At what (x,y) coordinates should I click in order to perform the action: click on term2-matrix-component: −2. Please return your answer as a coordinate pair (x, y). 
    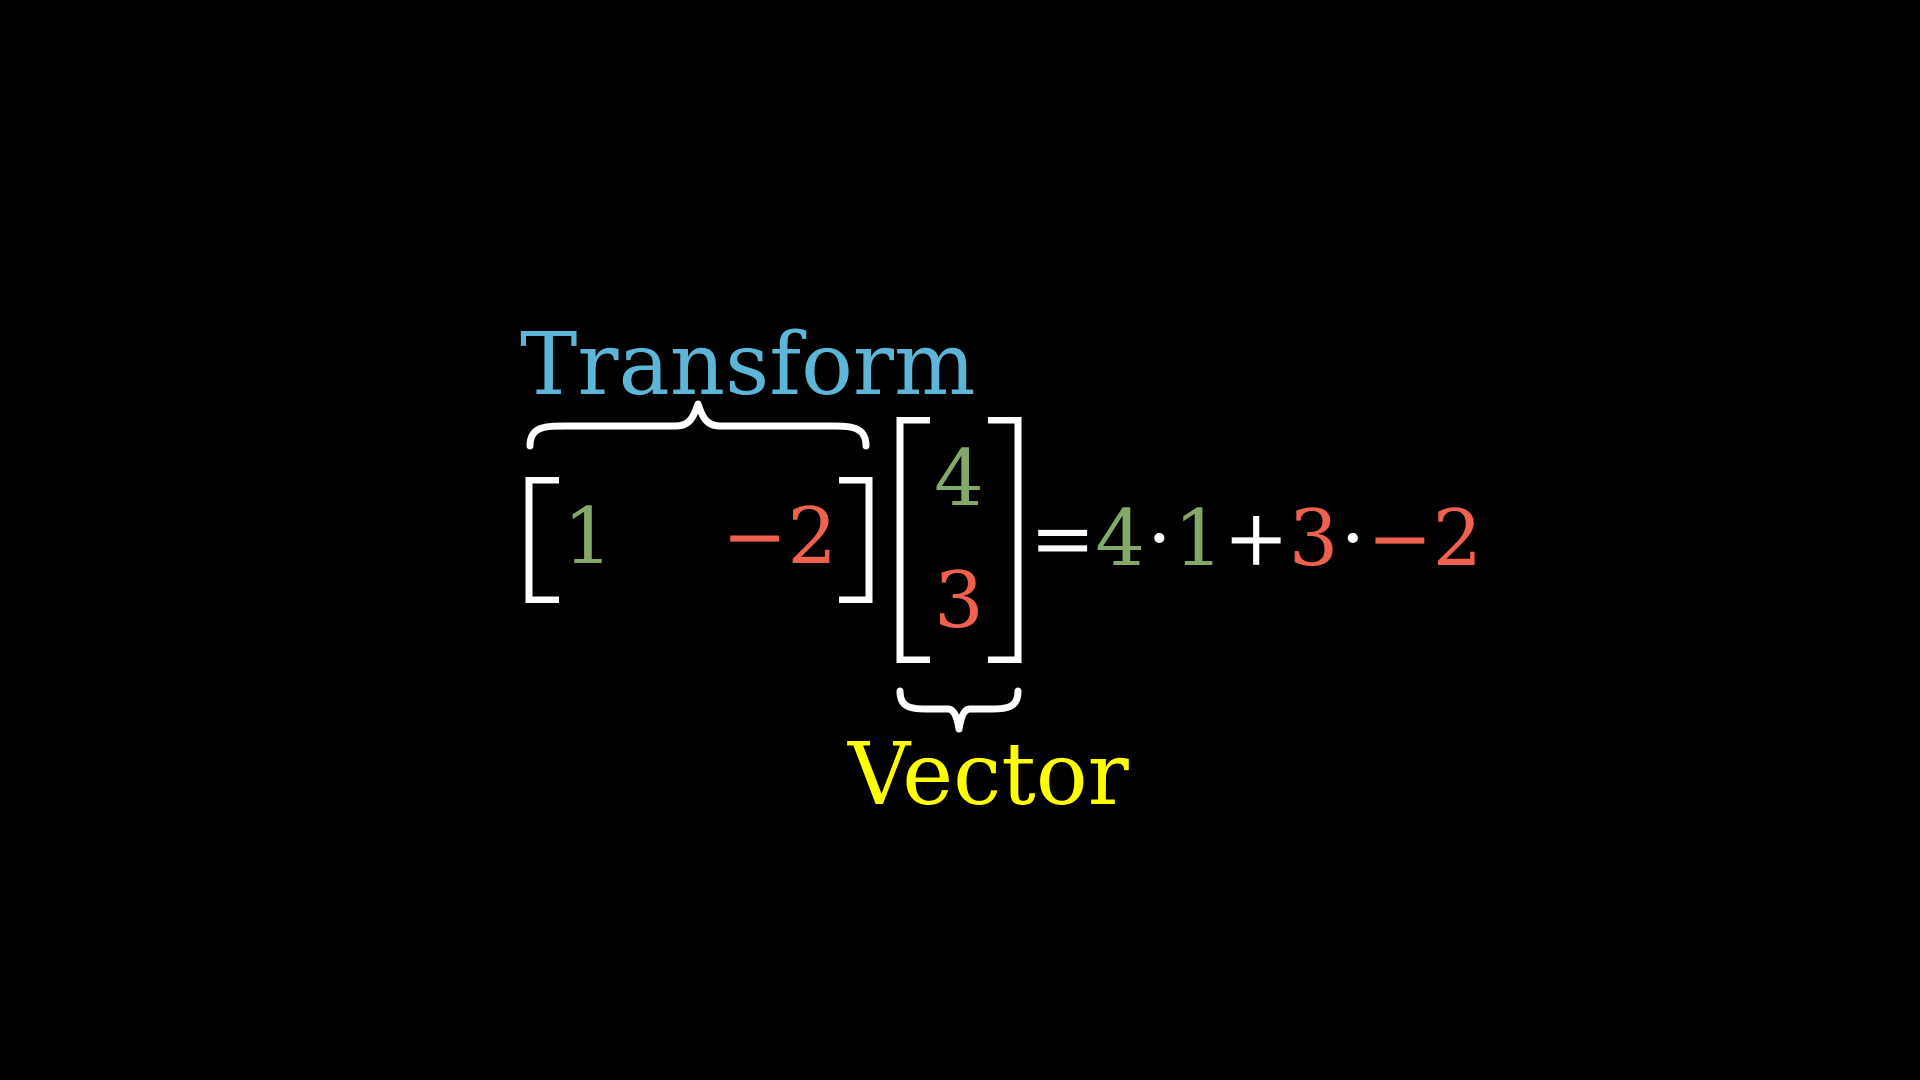
    Looking at the image, I should click on (1425, 539).